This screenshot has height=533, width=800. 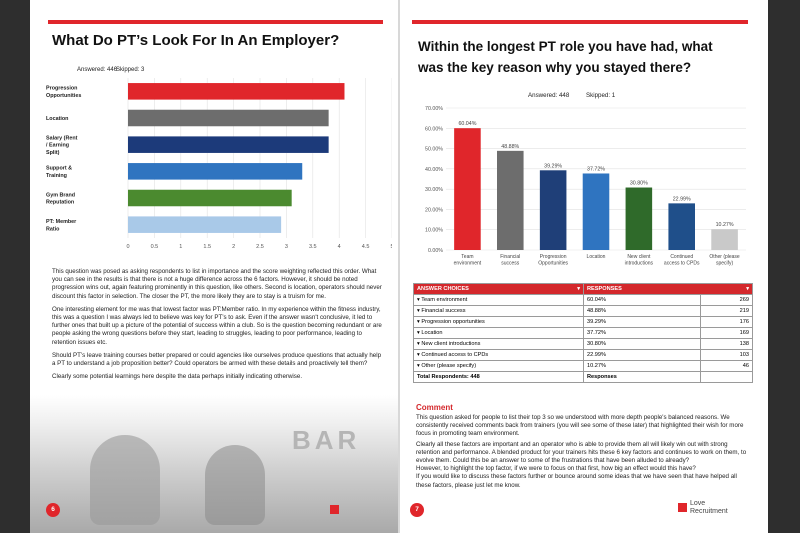 What do you see at coordinates (725, 225) in the screenshot?
I see `data-label: 10.27%` at bounding box center [725, 225].